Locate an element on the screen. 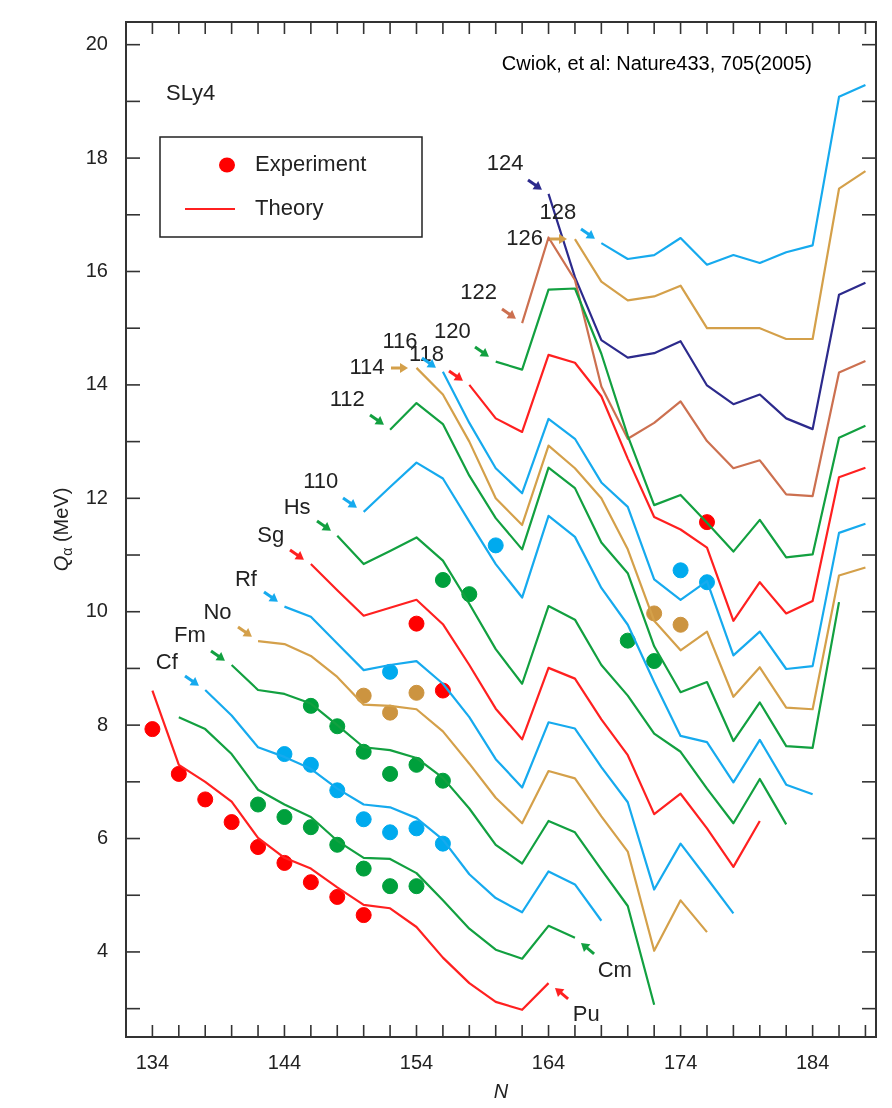 This screenshot has width=892, height=1108. x-tick-label: 154 is located at coordinates (416, 1061).